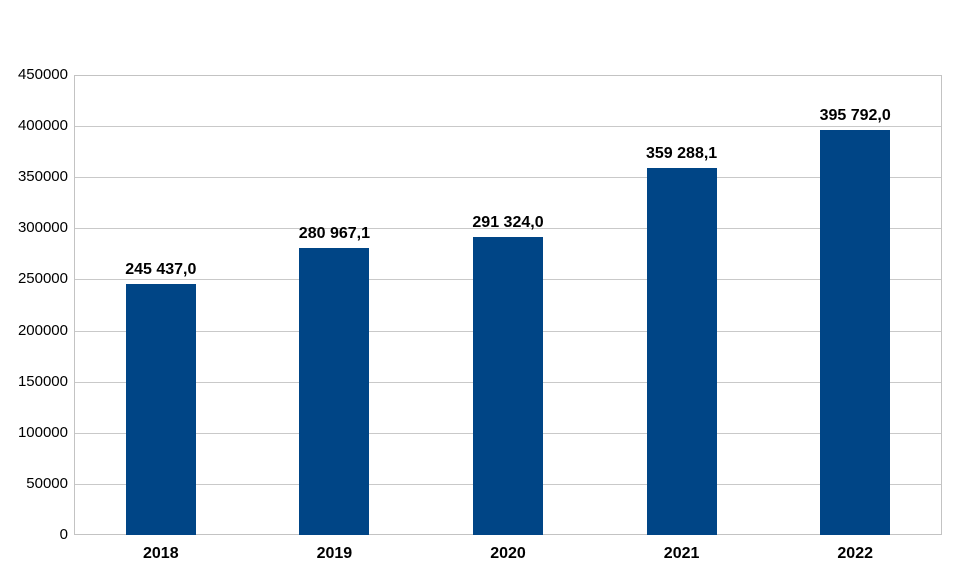 The image size is (960, 576). What do you see at coordinates (161, 270) in the screenshot?
I see `bar-value-label: 245 437,0` at bounding box center [161, 270].